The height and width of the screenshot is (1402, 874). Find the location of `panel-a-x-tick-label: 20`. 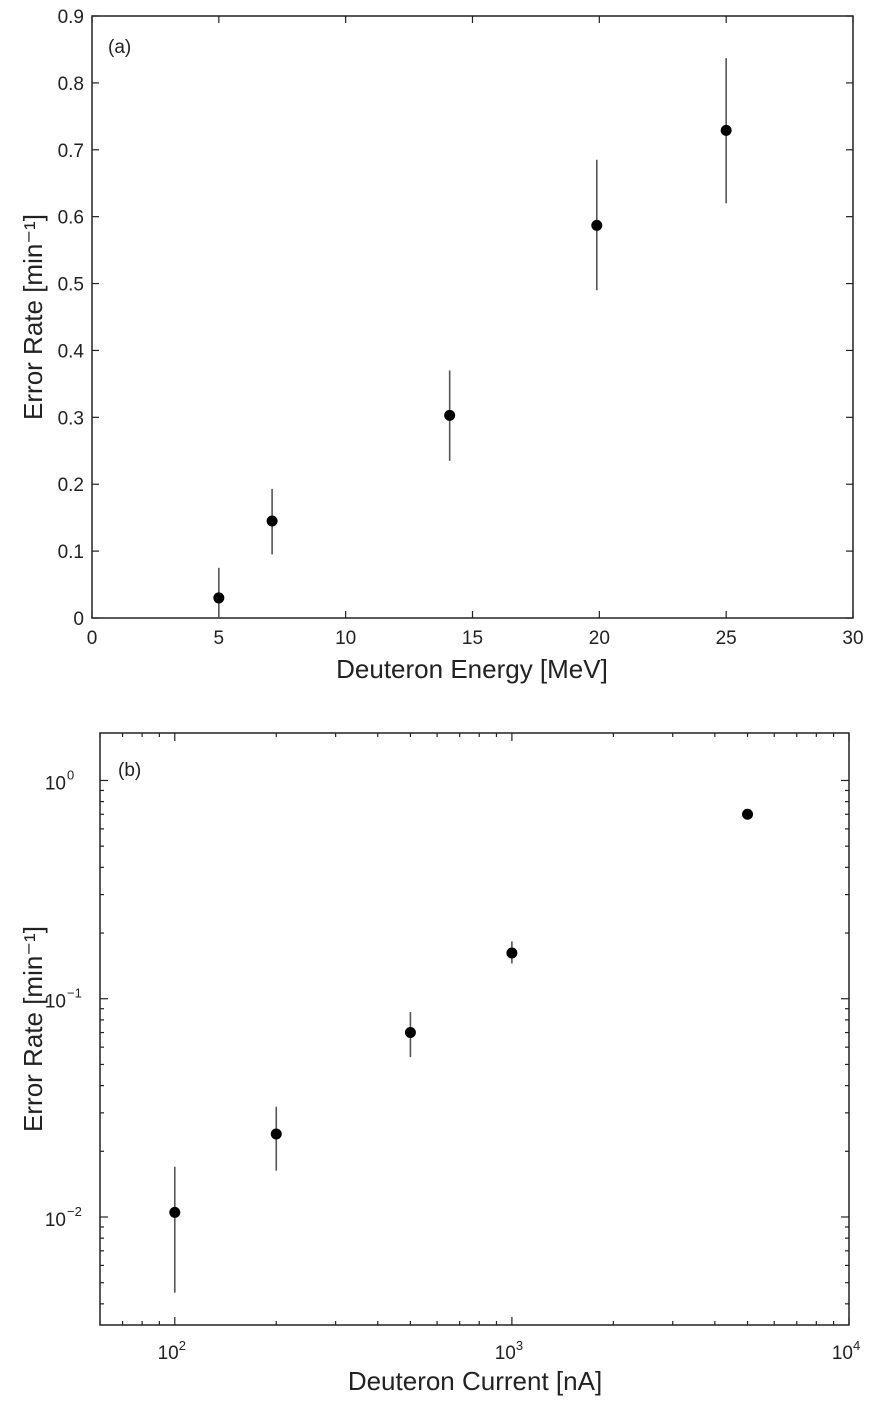

panel-a-x-tick-label: 20 is located at coordinates (599, 638).